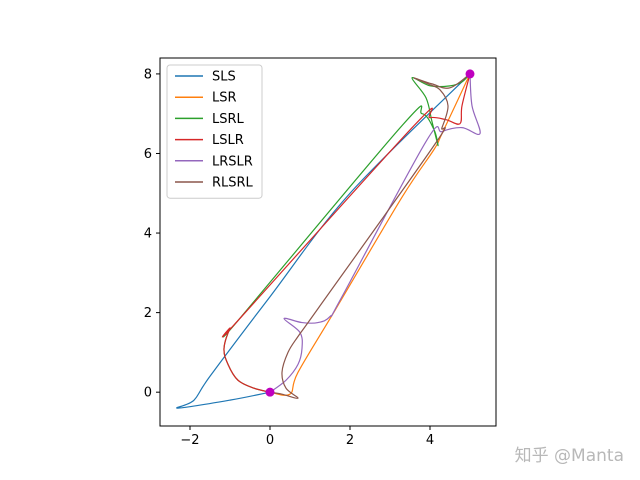 The width and height of the screenshot is (640, 480). I want to click on legend-box, so click(214, 131).